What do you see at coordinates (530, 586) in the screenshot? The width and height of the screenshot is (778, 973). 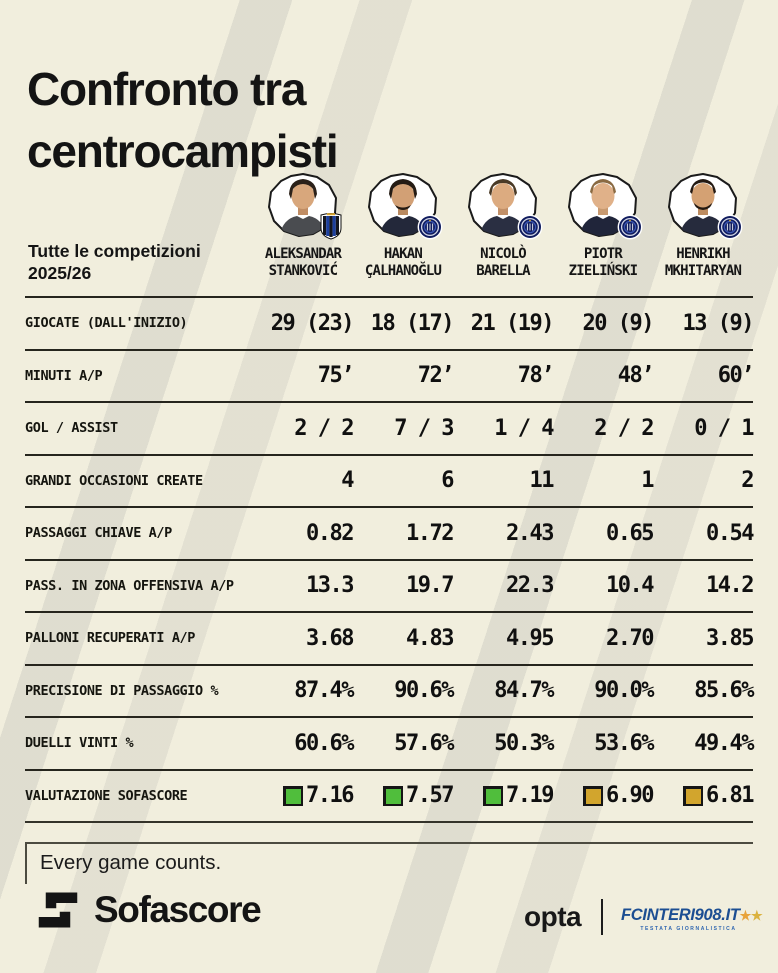 I see `stat-value: 22.3` at bounding box center [530, 586].